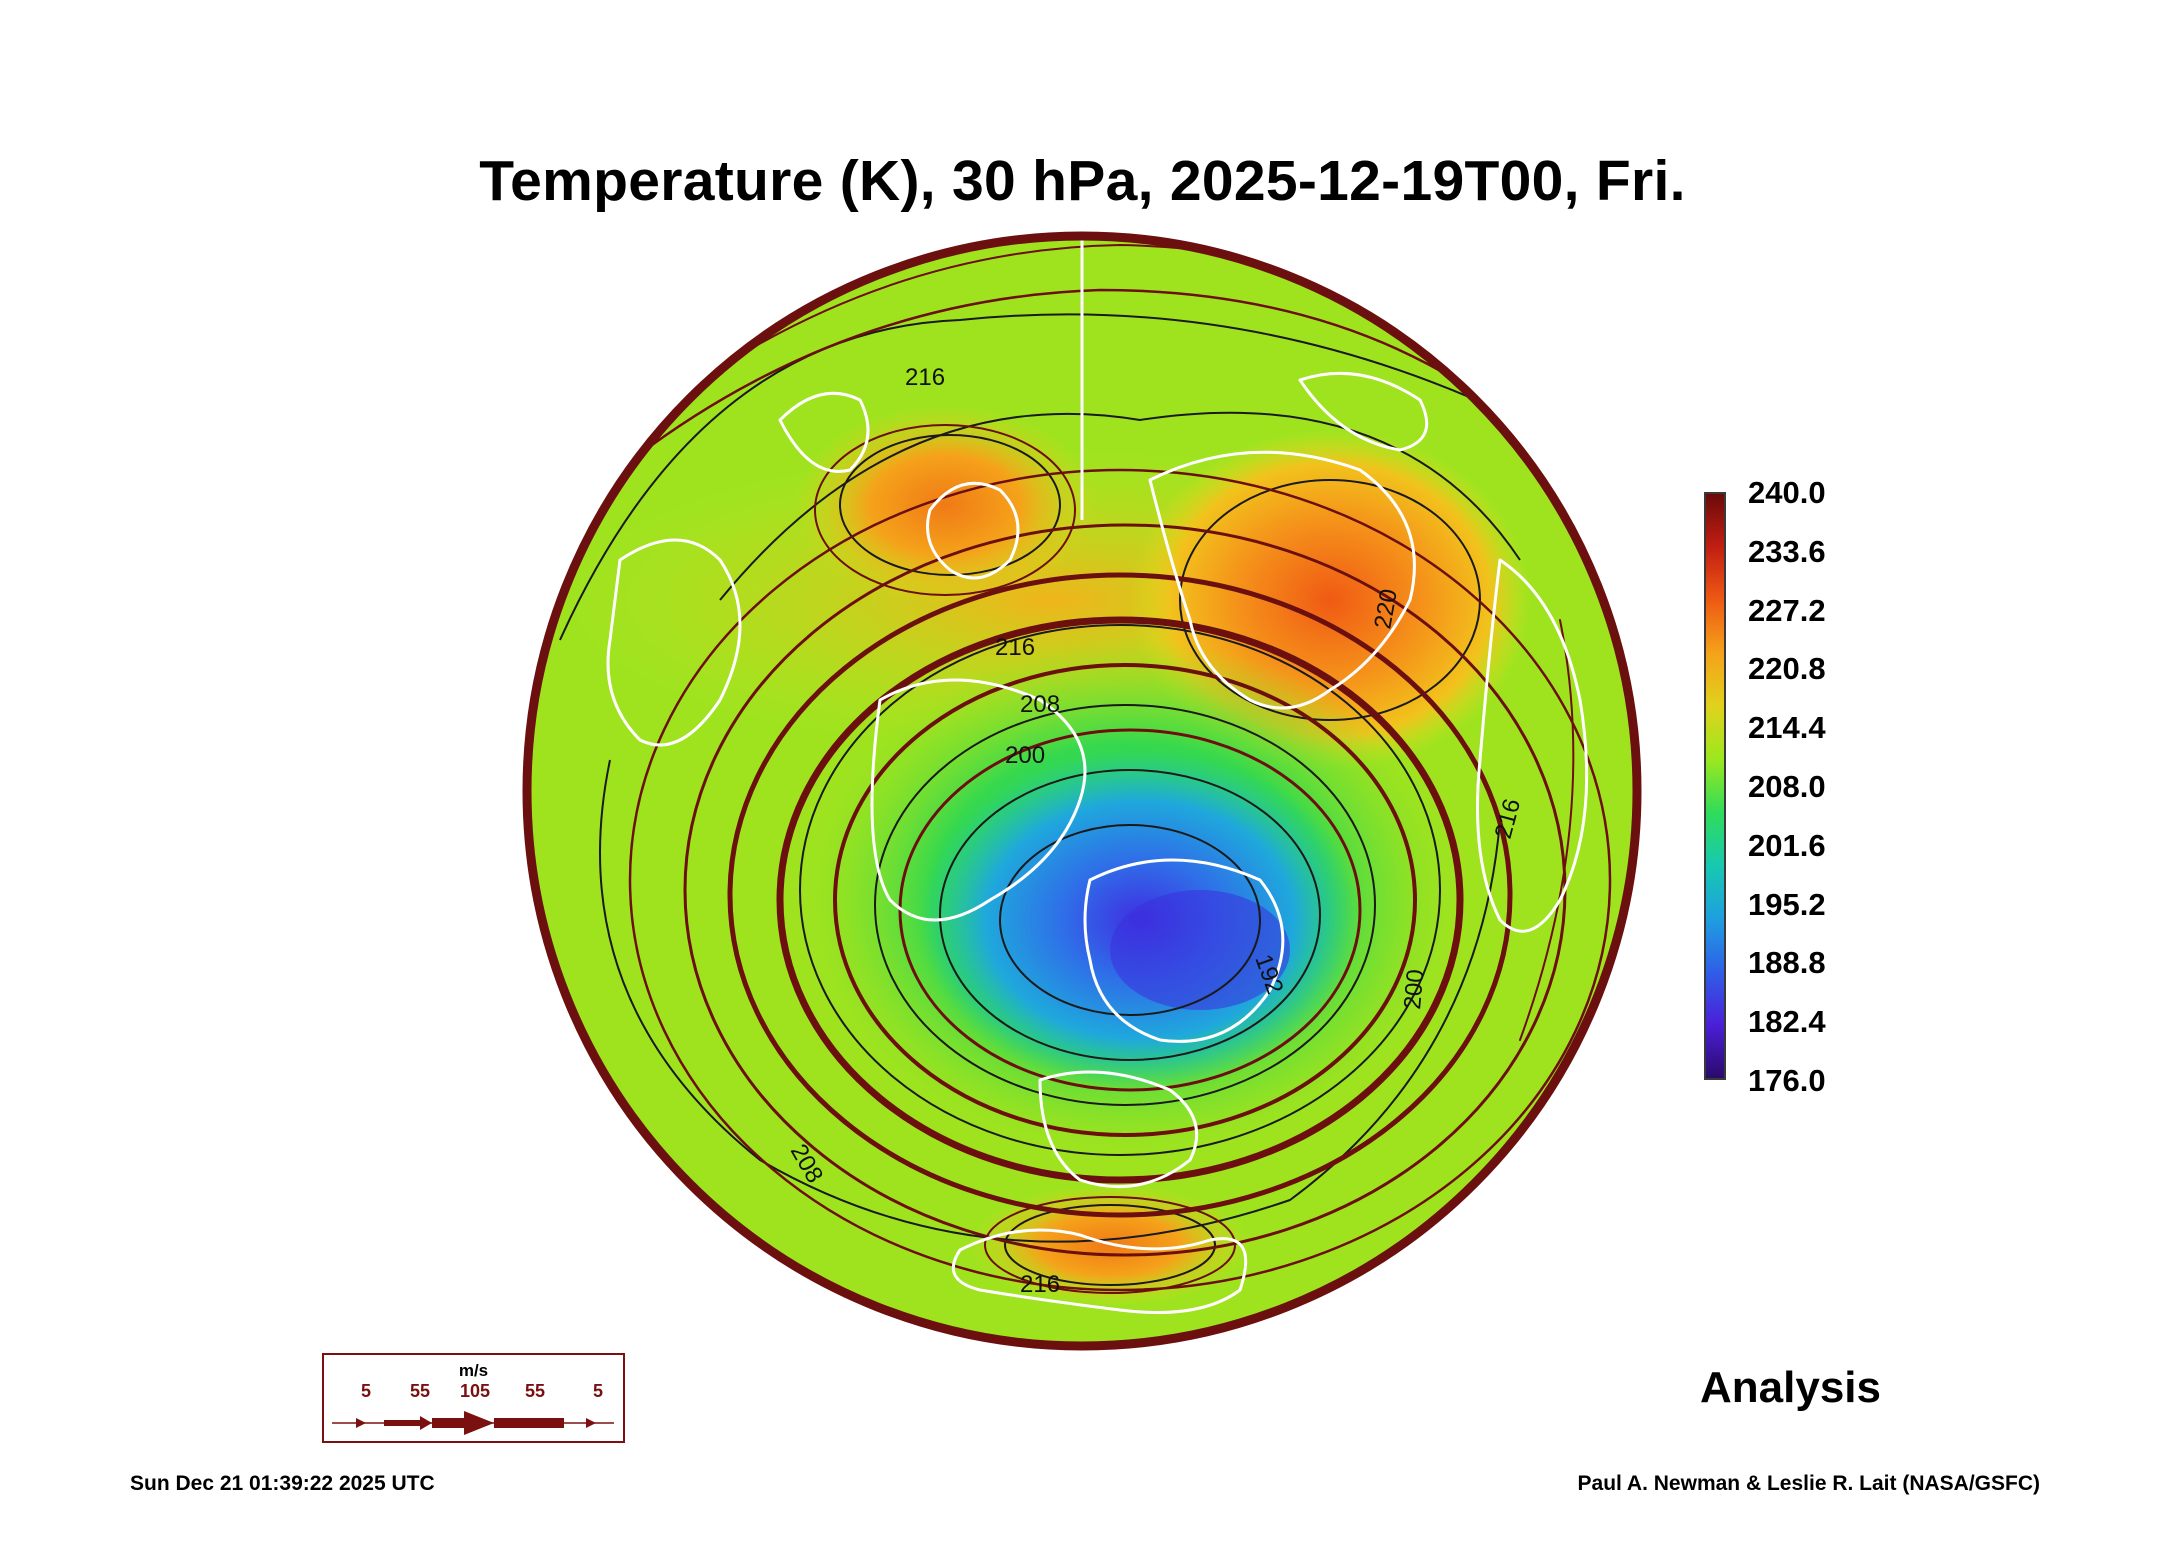  Describe the element at coordinates (1787, 1080) in the screenshot. I see `colorbar-tick-label: 176.0` at that location.